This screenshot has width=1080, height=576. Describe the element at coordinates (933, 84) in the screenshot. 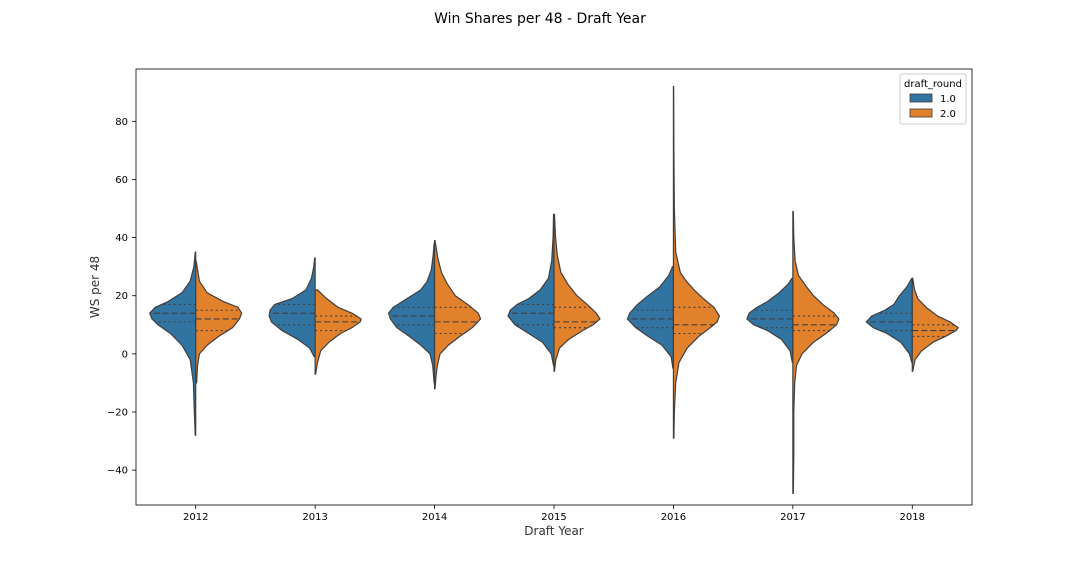

I see `legend-title: draft_round` at that location.